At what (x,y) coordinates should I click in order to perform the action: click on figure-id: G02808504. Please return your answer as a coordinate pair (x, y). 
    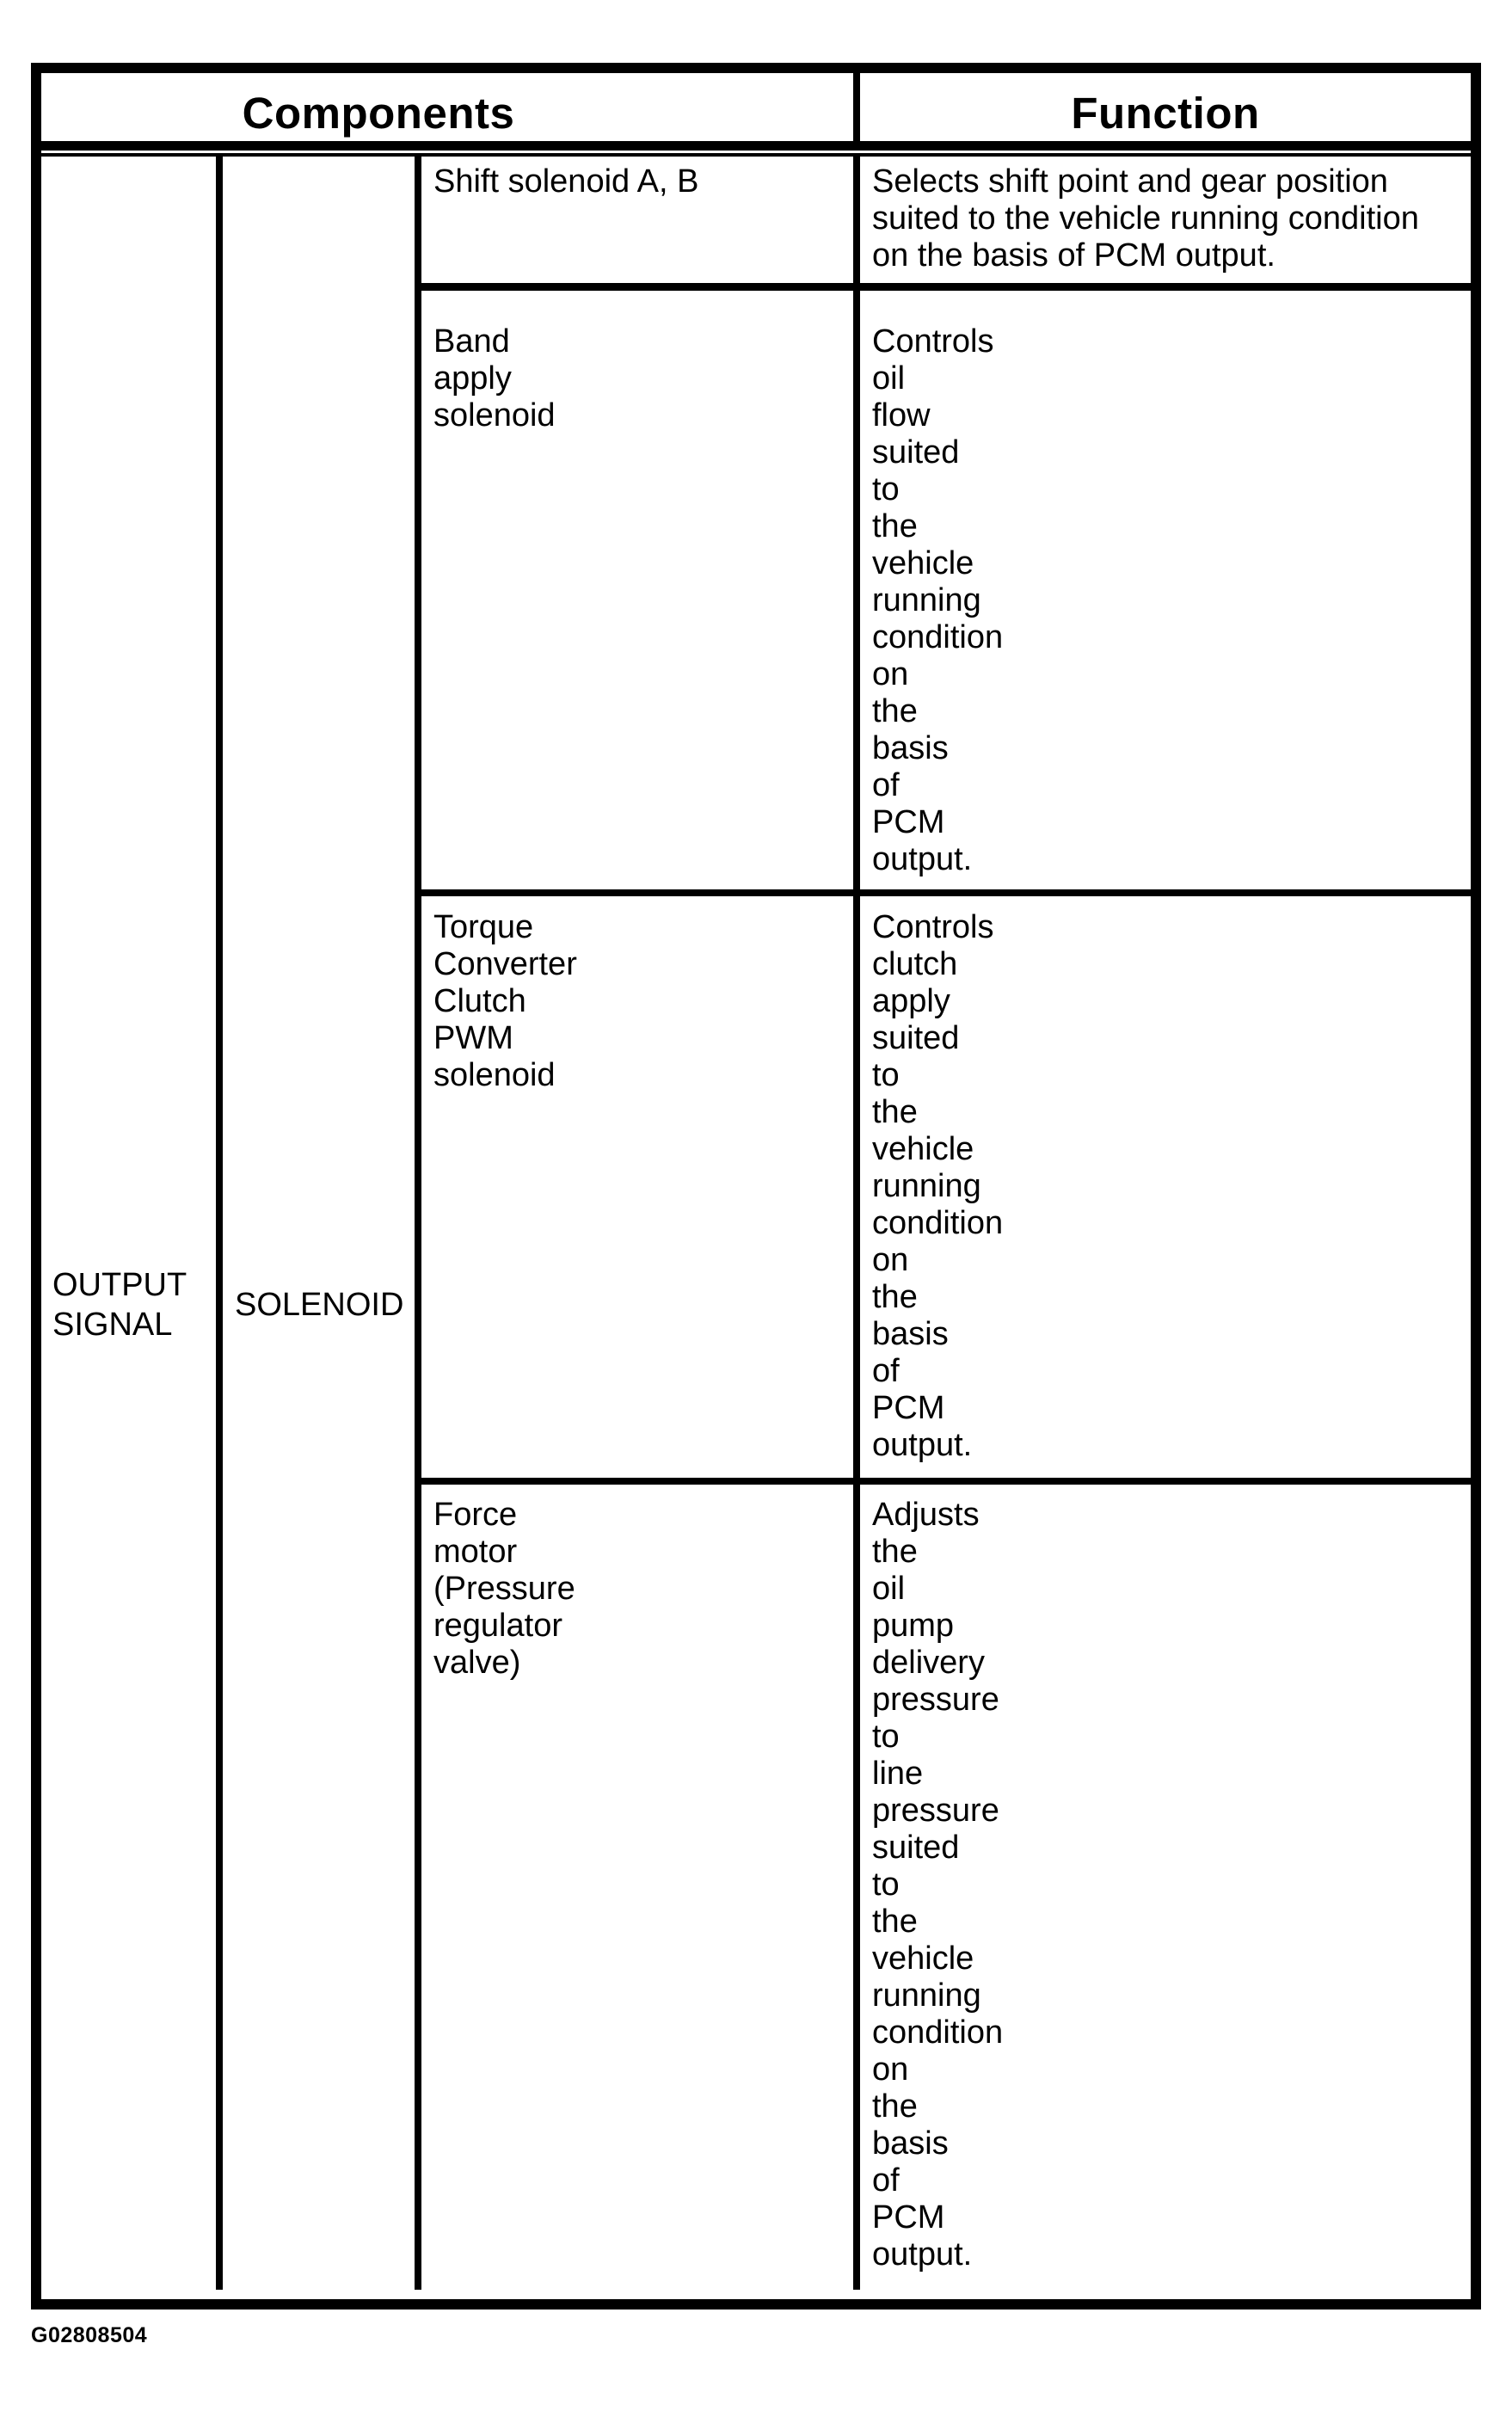
    Looking at the image, I should click on (90, 2335).